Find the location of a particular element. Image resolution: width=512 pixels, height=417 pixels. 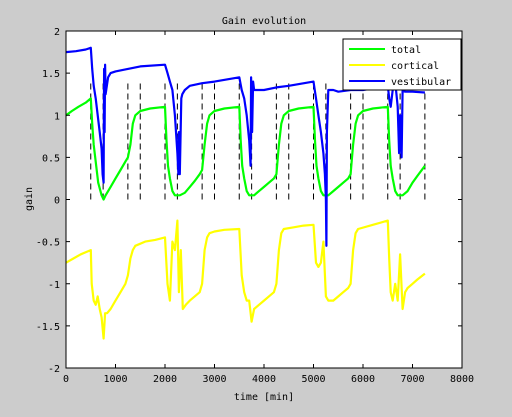

y-tick-label: 1.5 is located at coordinates (51, 74).